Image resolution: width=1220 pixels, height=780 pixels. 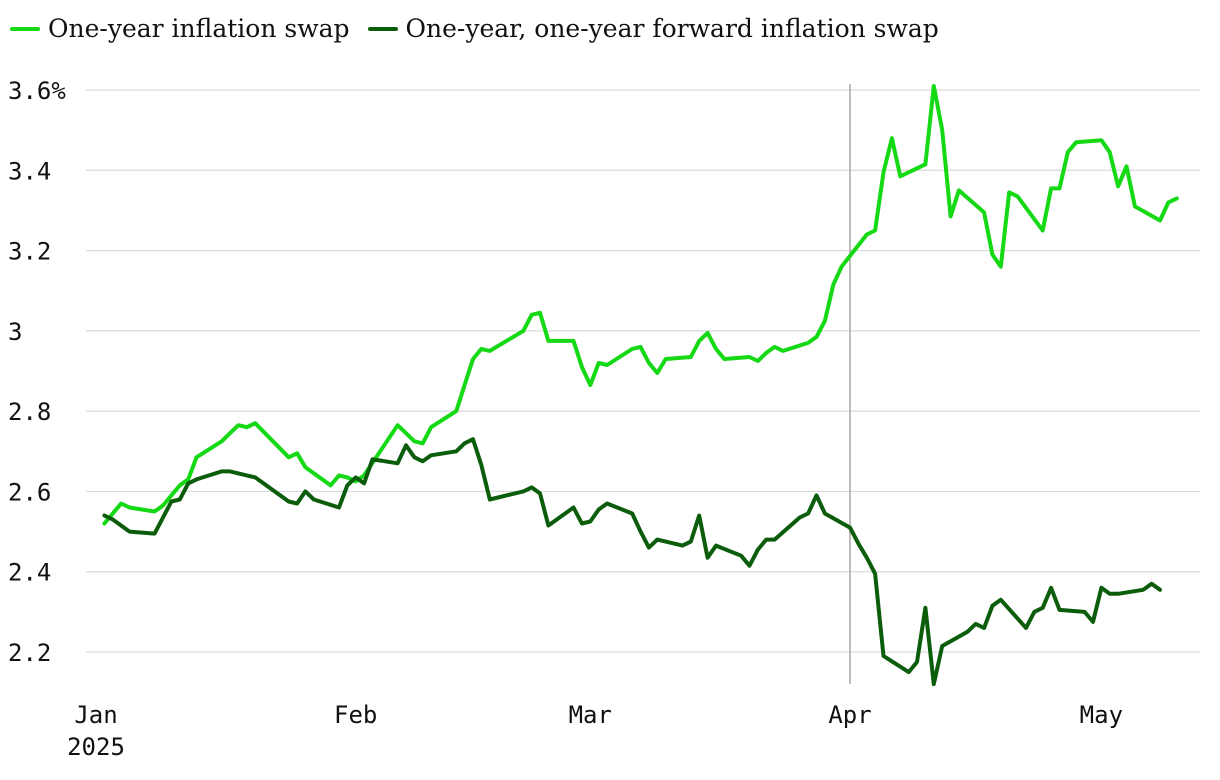 I want to click on y-tick-label-7: 2.2, so click(x=29, y=653).